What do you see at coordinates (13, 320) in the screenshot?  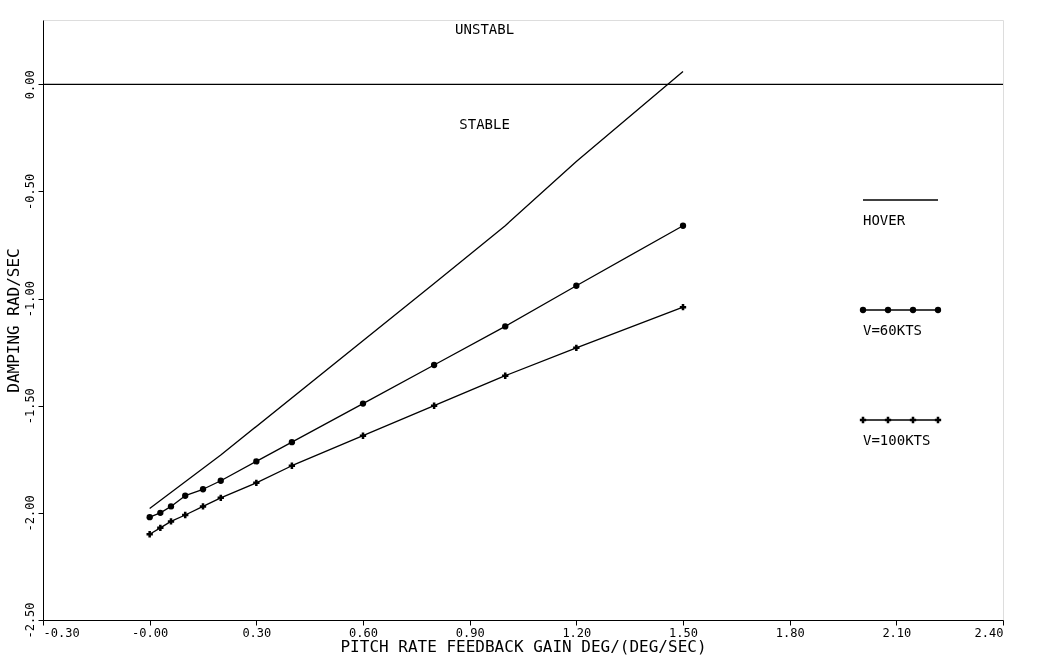 I see `y-axis-title: DAMPING RAD/SEC` at bounding box center [13, 320].